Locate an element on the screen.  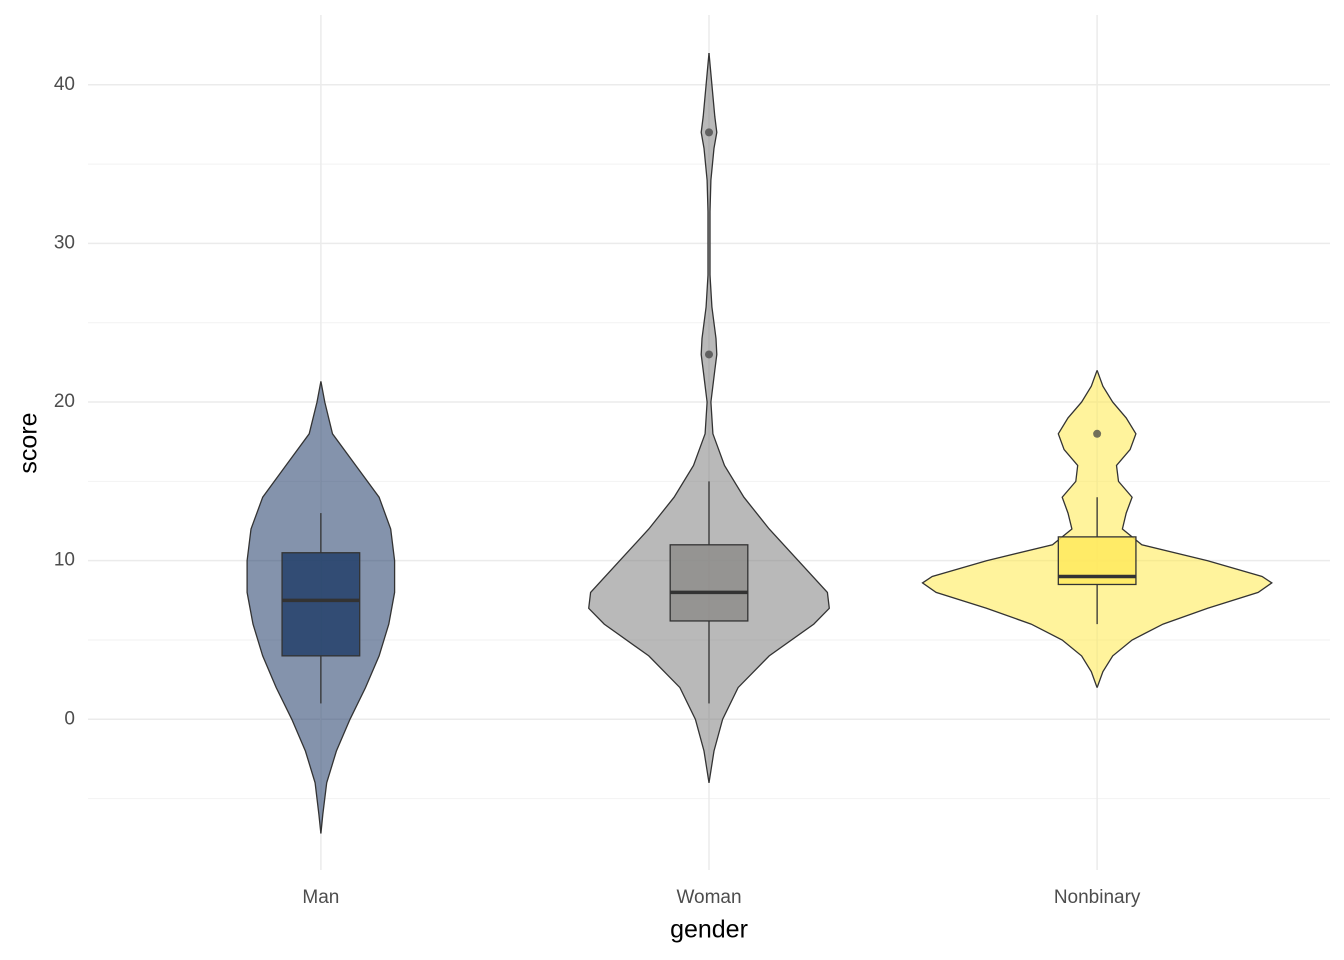
y-tick-label: 40 is located at coordinates (64, 84).